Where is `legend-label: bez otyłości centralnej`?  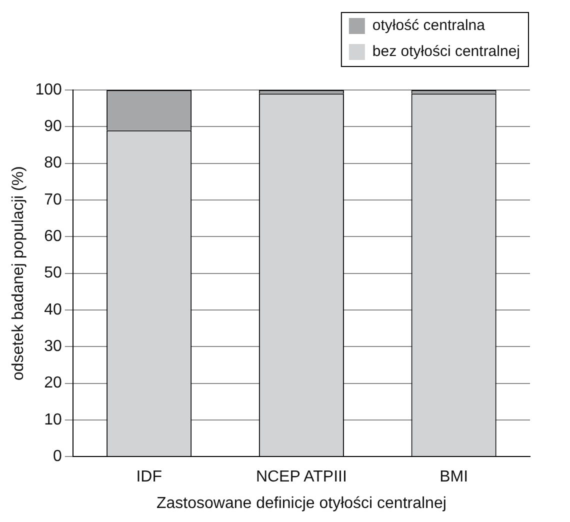 legend-label: bez otyłości centralnej is located at coordinates (446, 51).